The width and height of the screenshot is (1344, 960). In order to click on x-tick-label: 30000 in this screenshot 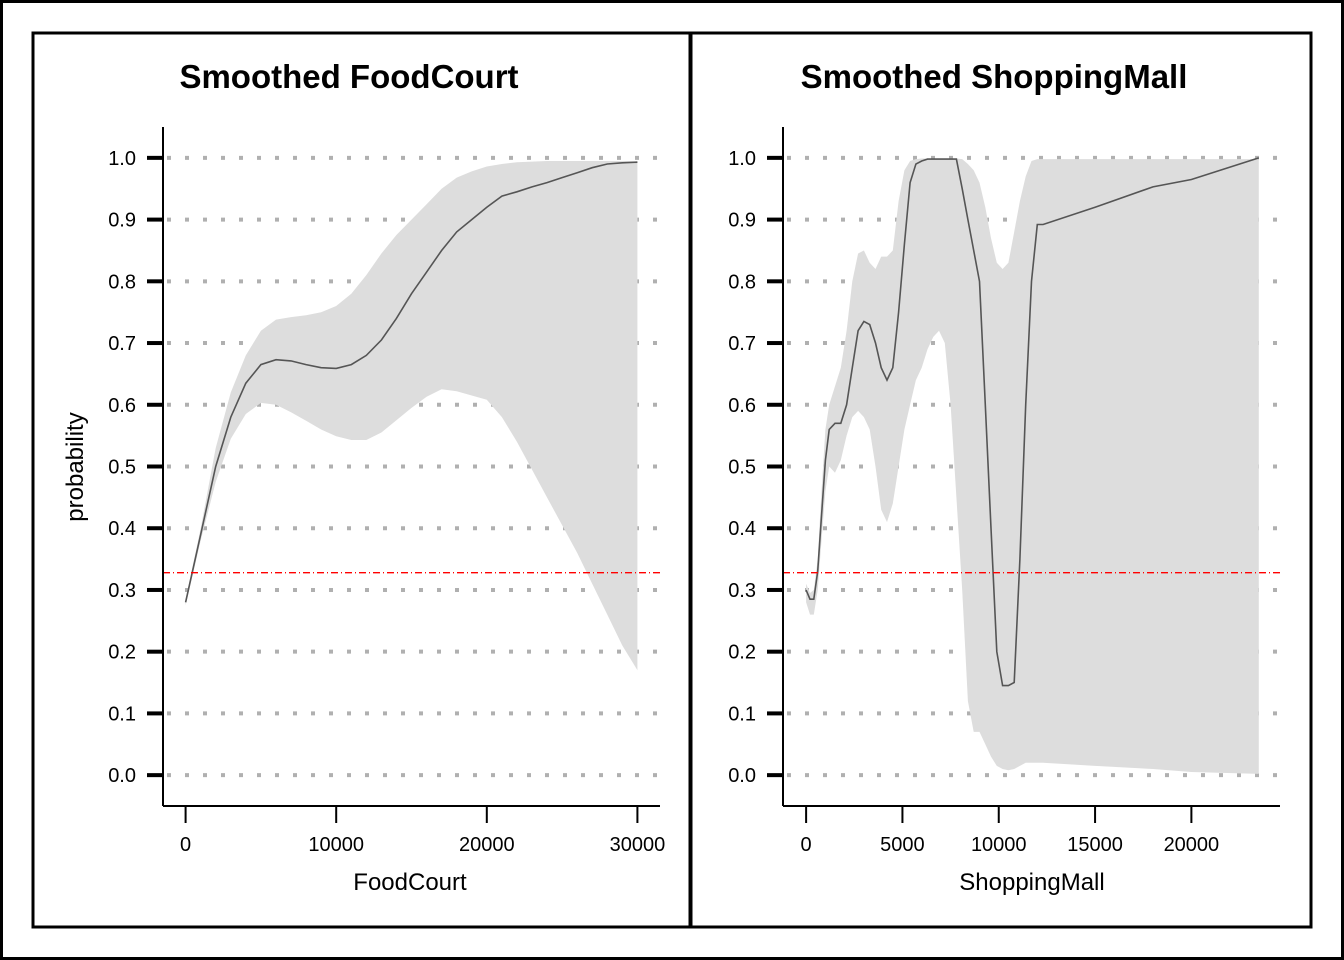, I will do `click(638, 845)`.